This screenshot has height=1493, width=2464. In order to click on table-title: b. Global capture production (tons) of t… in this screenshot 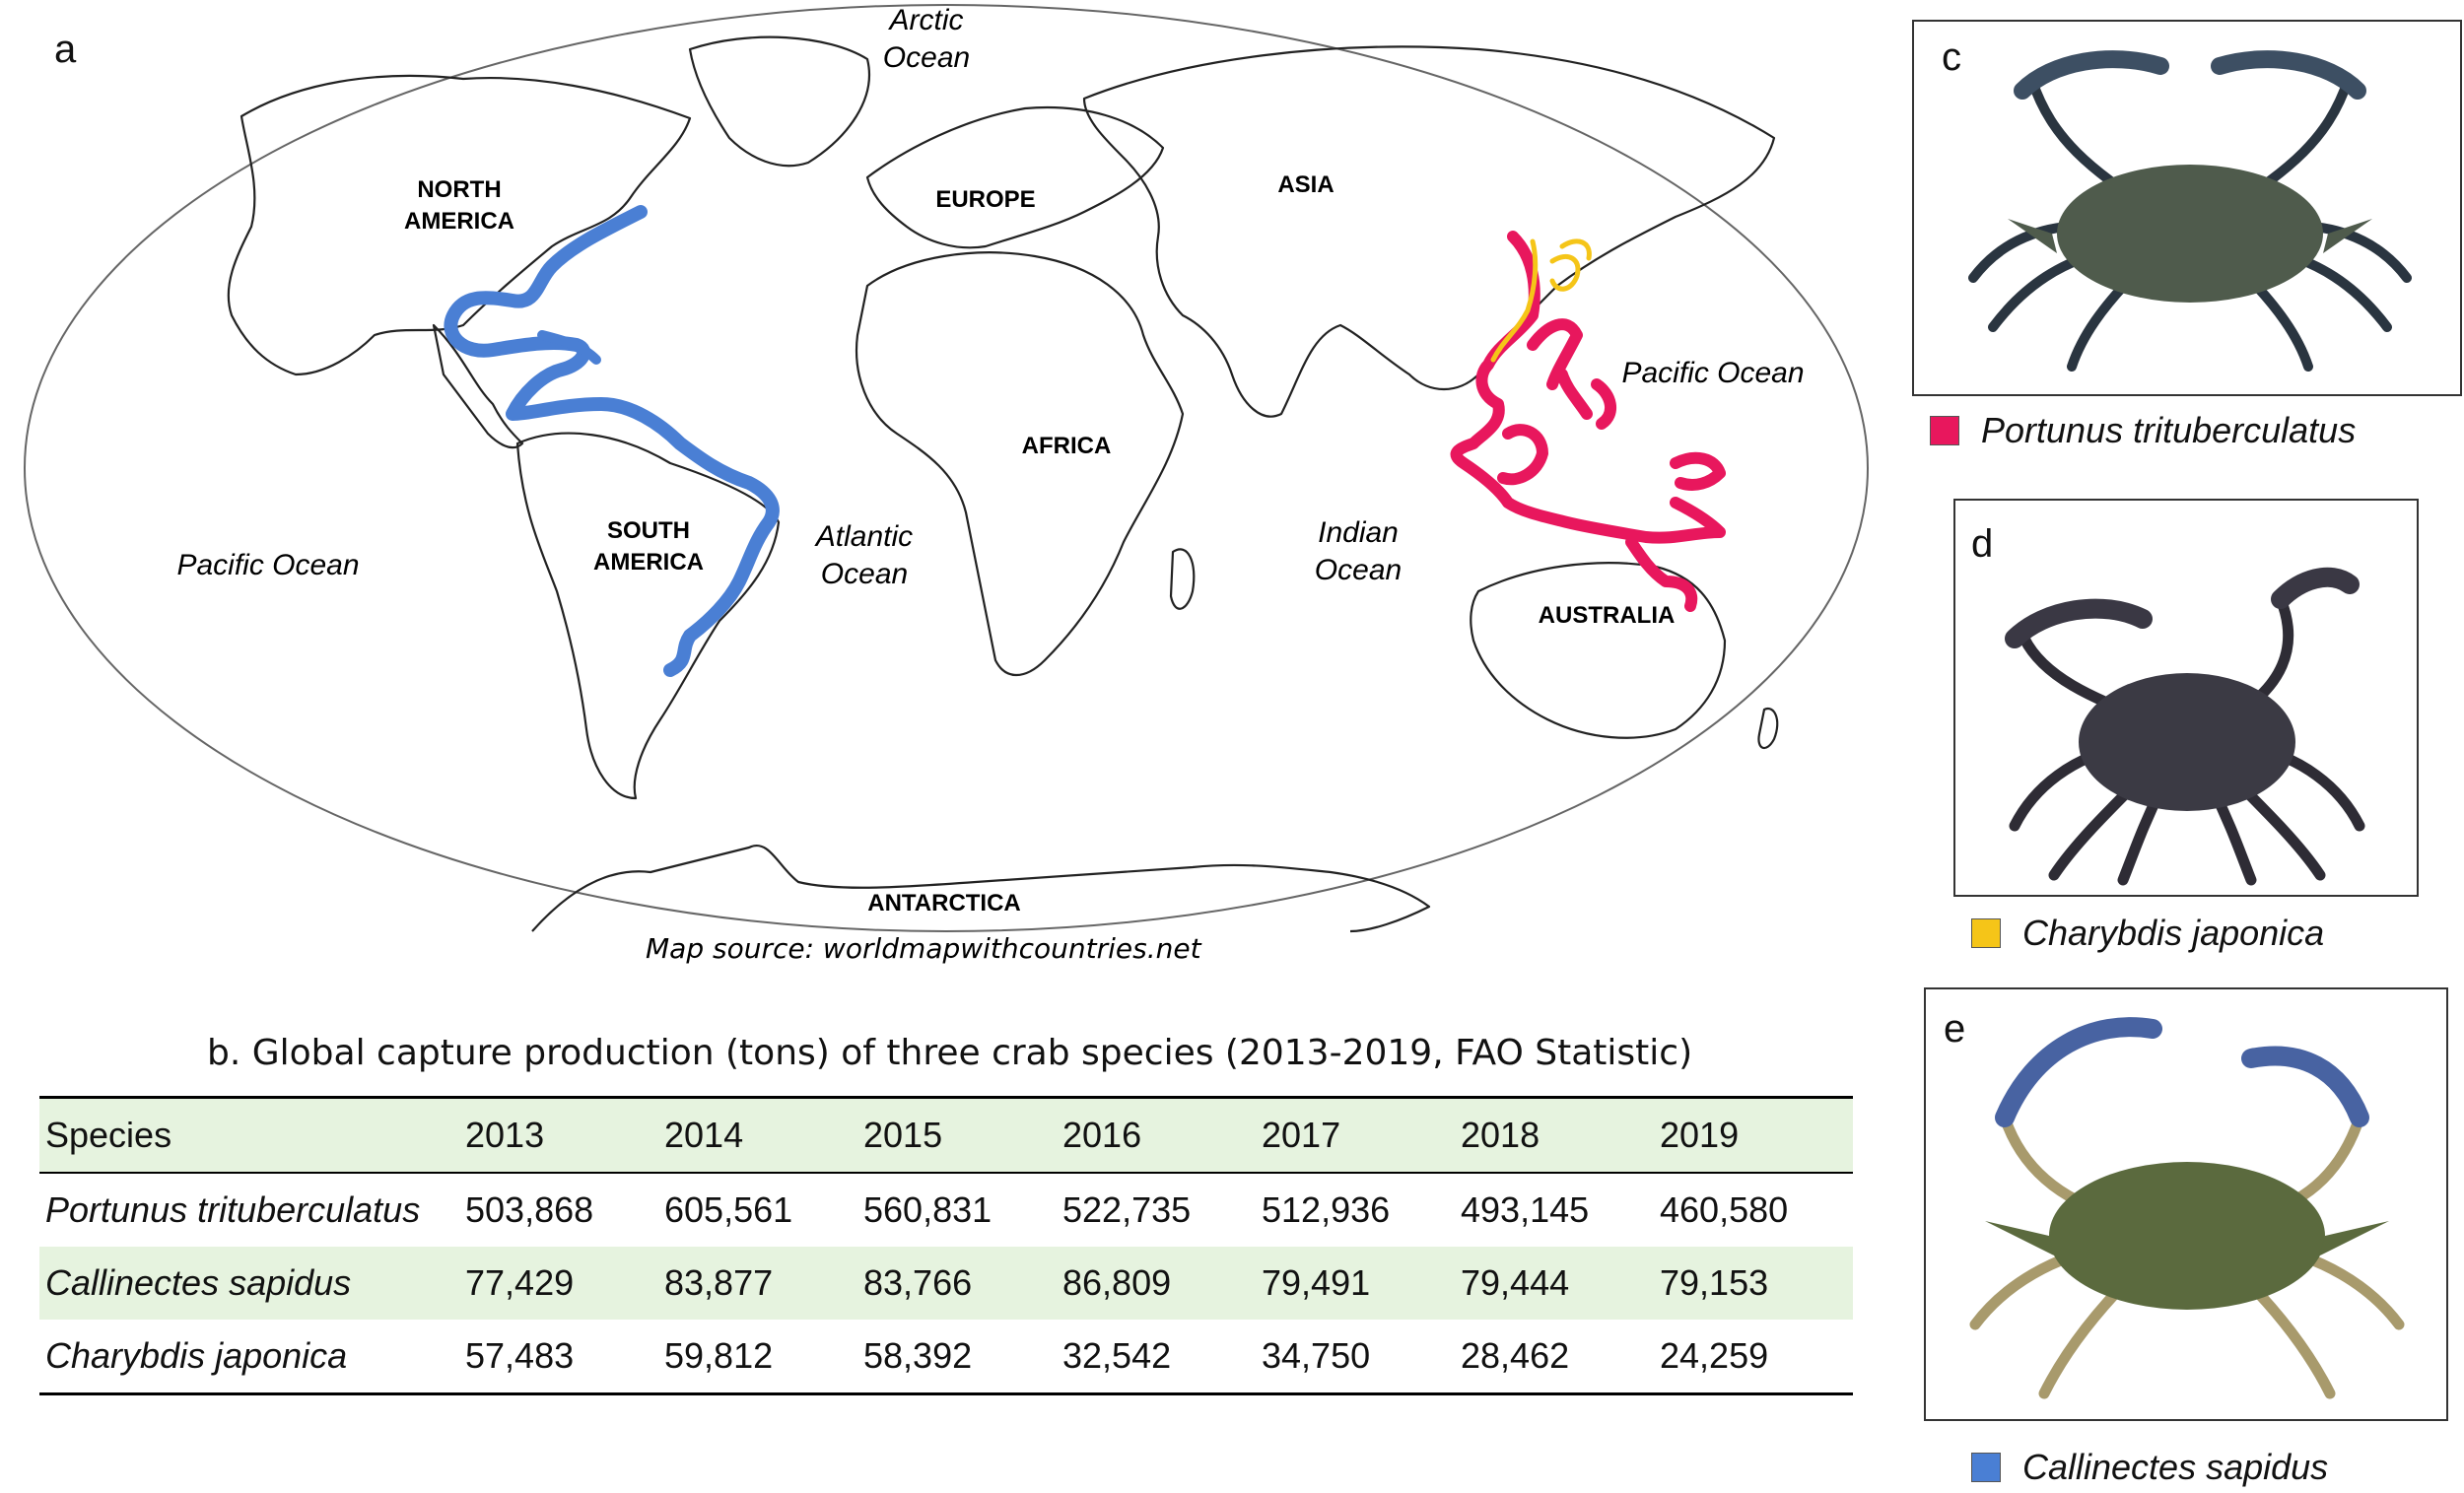, I will do `click(950, 1053)`.